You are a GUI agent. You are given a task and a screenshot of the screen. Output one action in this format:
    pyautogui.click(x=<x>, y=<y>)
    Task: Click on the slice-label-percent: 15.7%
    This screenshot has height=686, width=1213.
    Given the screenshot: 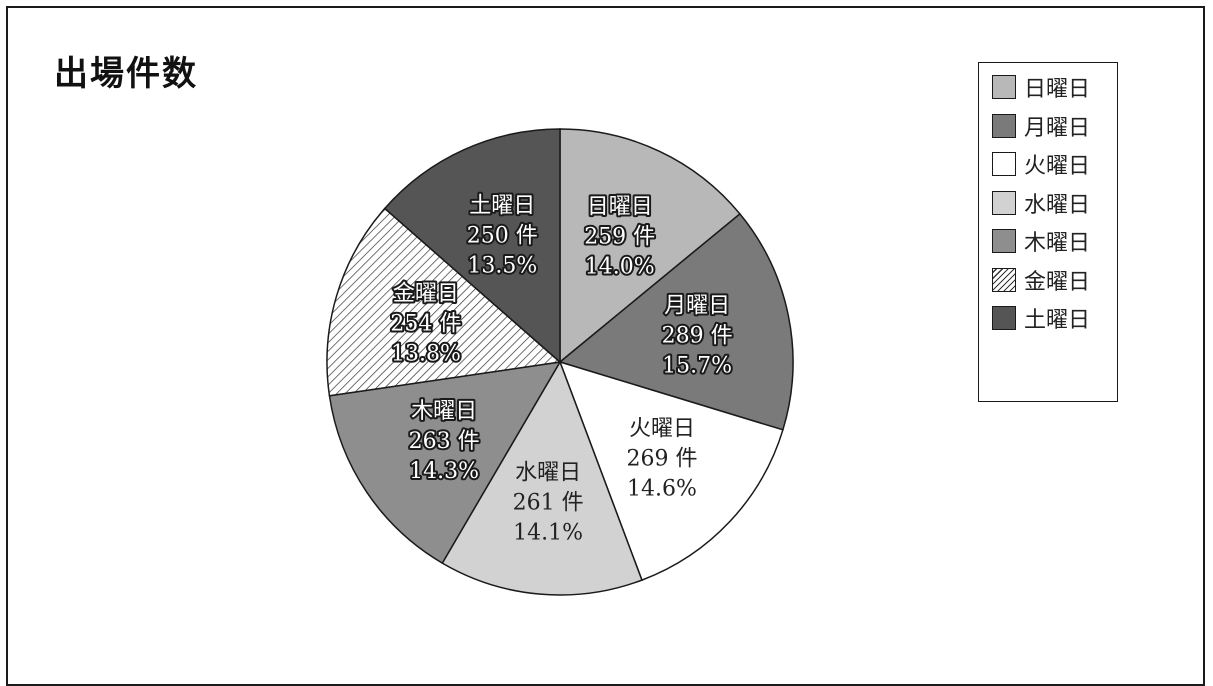 What is the action you would take?
    pyautogui.click(x=697, y=366)
    